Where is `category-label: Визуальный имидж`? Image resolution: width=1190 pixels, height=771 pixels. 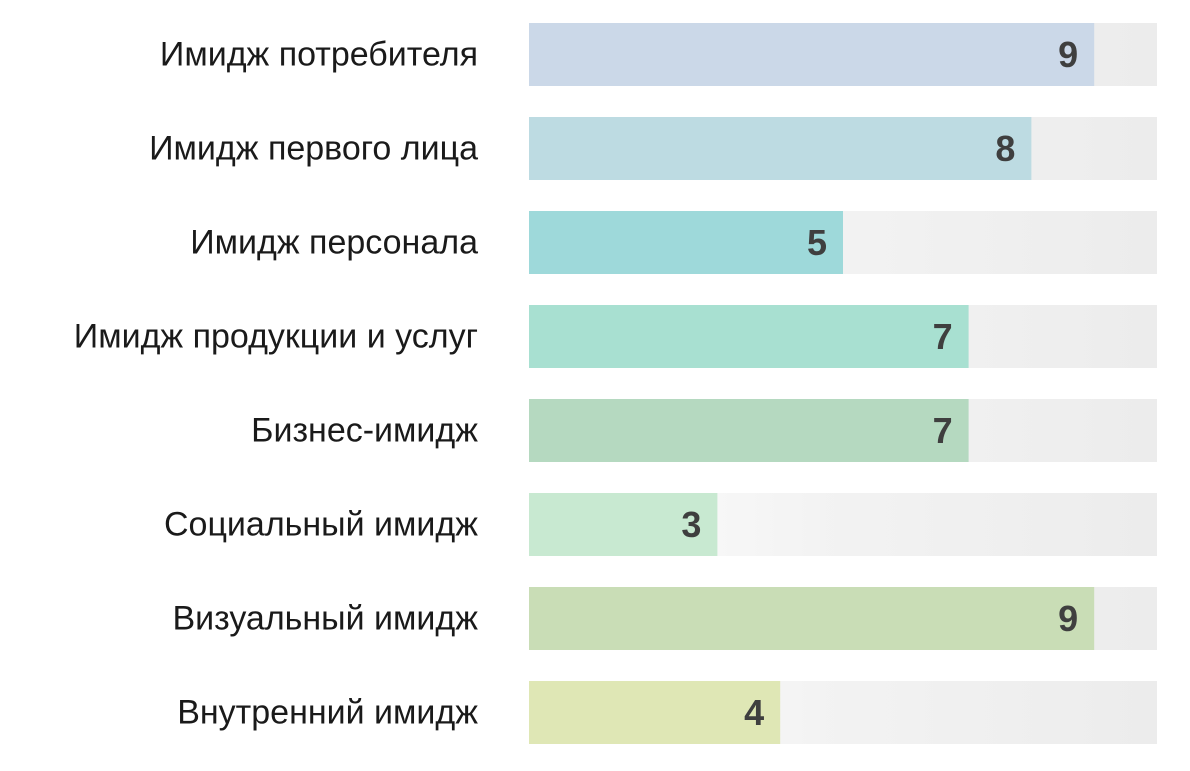
category-label: Визуальный имидж is located at coordinates (325, 619).